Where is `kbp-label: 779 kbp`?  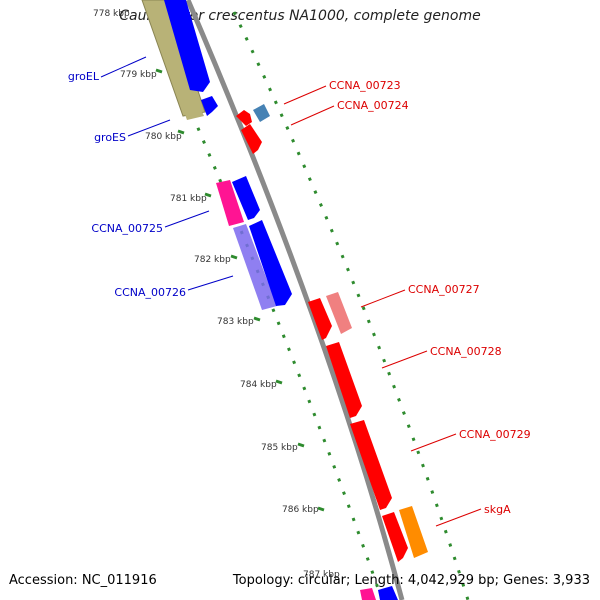
kbp-label: 779 kbp is located at coordinates (138, 75).